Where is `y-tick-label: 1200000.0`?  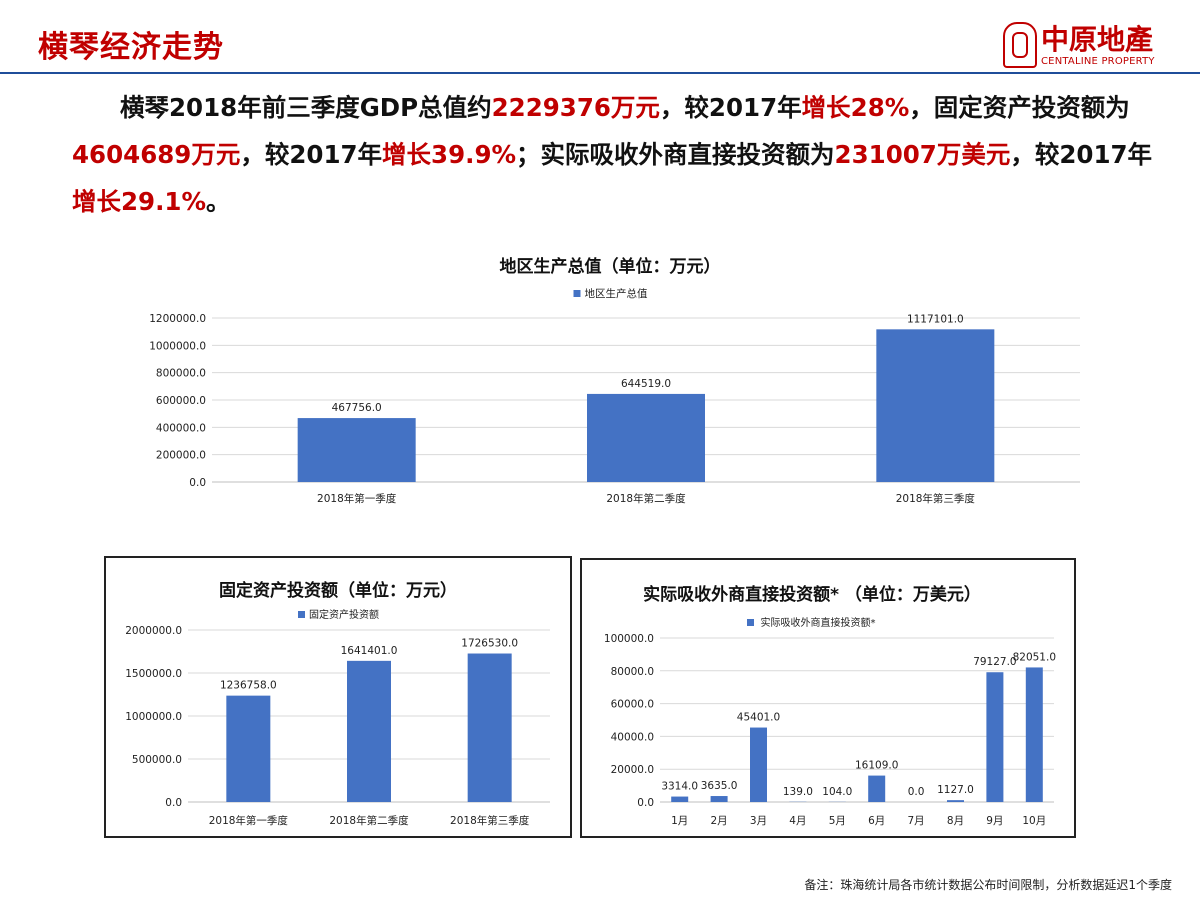
y-tick-label: 1200000.0 is located at coordinates (177, 319).